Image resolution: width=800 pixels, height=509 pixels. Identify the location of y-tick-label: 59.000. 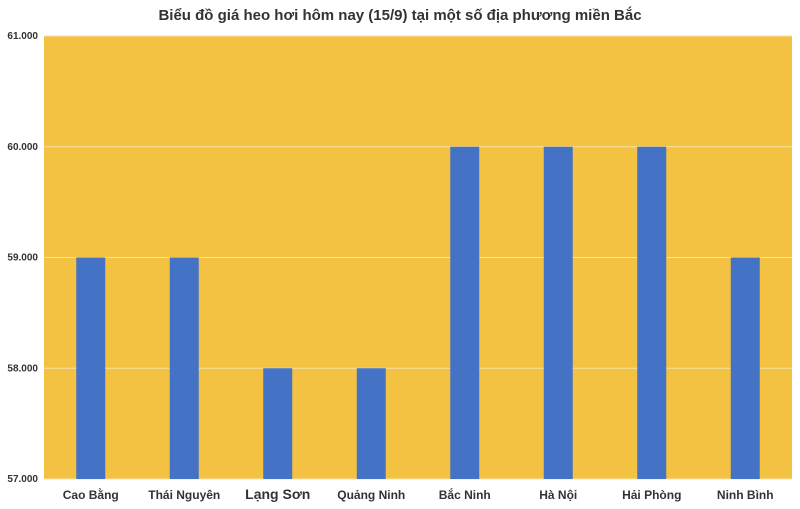
(22, 258).